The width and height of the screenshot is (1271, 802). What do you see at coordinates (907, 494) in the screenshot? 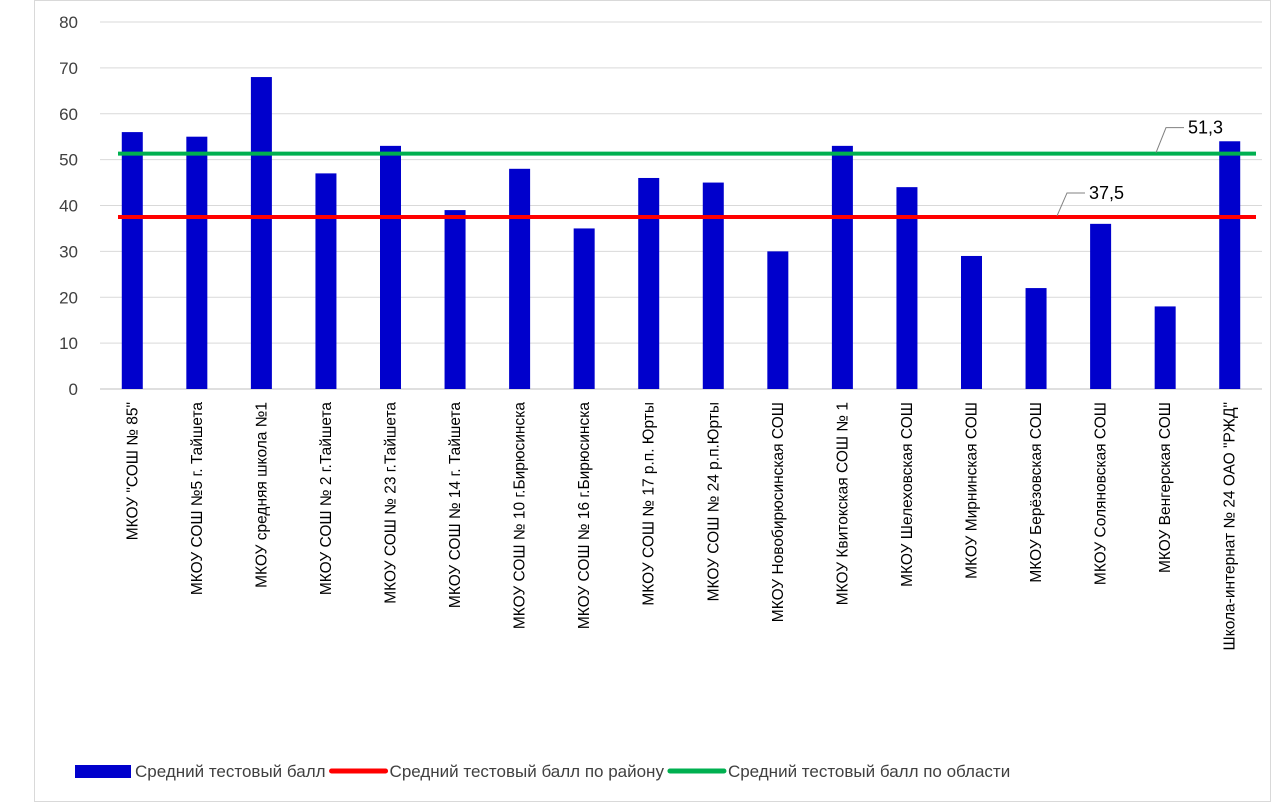
I see `x-tick-label: МКОУ Шелеховская СОШ` at bounding box center [907, 494].